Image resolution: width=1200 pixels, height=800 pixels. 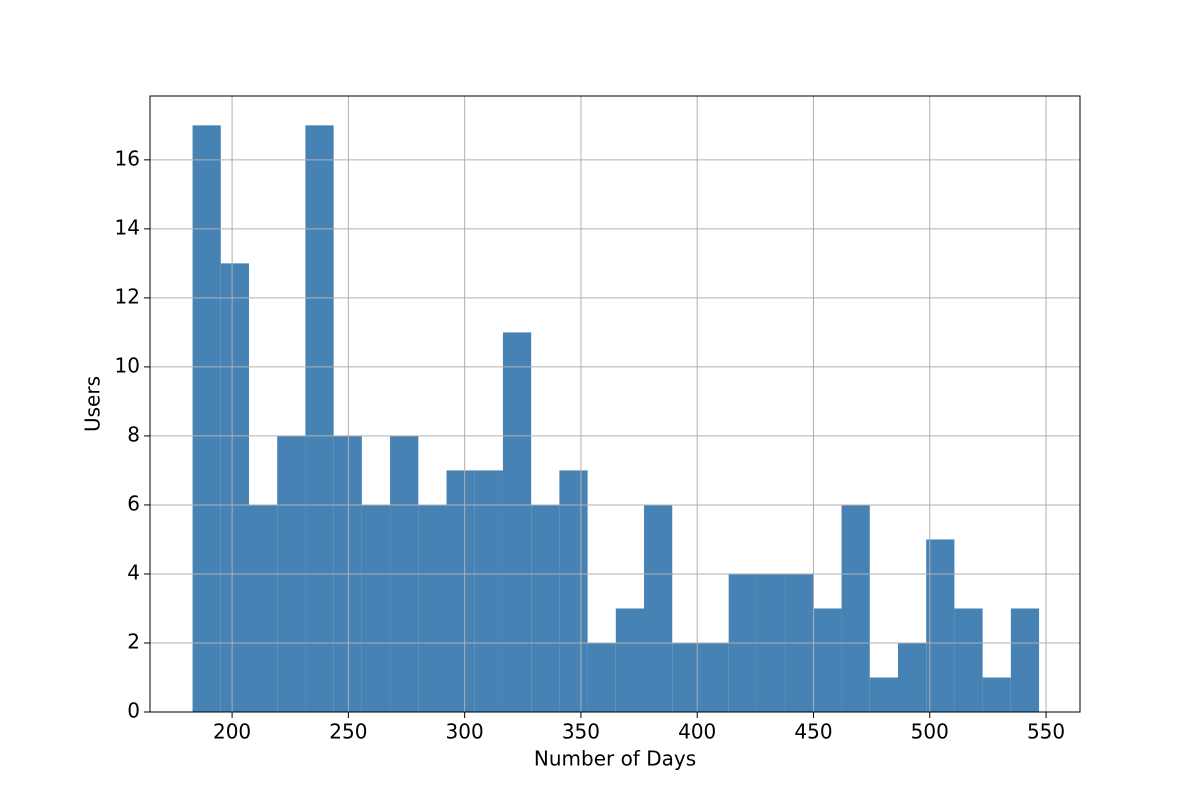 What do you see at coordinates (930, 732) in the screenshot?
I see `x-tick-label: 500` at bounding box center [930, 732].